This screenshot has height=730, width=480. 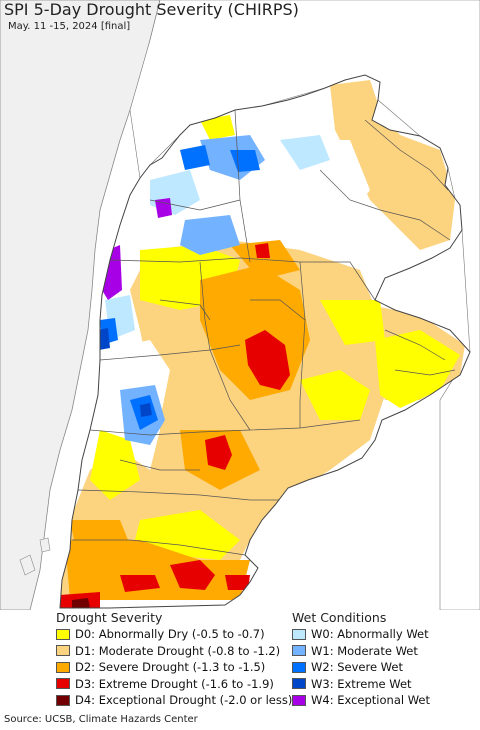 What do you see at coordinates (174, 683) in the screenshot?
I see `drought-legend-label: D3: Extreme Drought (-1.6 to -1.9)` at bounding box center [174, 683].